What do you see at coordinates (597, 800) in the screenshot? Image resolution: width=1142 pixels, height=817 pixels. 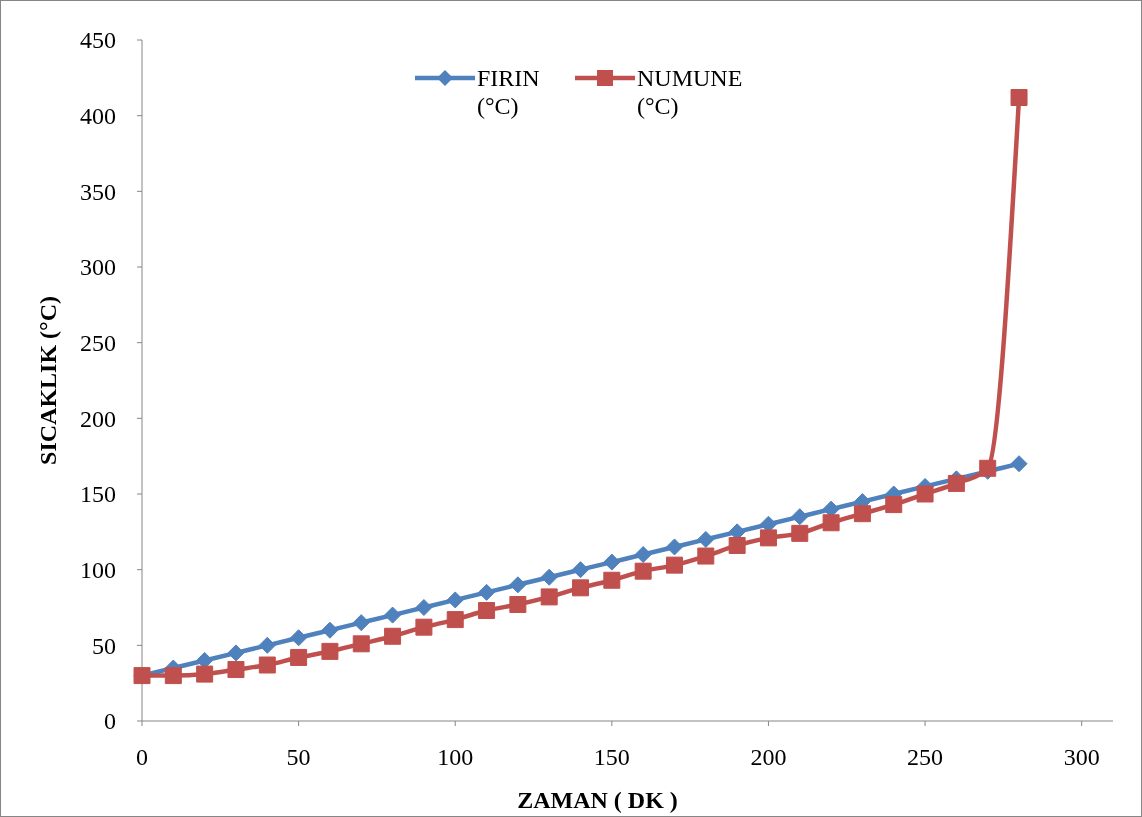 I see `x-axis-title: ZAMAN ( DK )` at bounding box center [597, 800].